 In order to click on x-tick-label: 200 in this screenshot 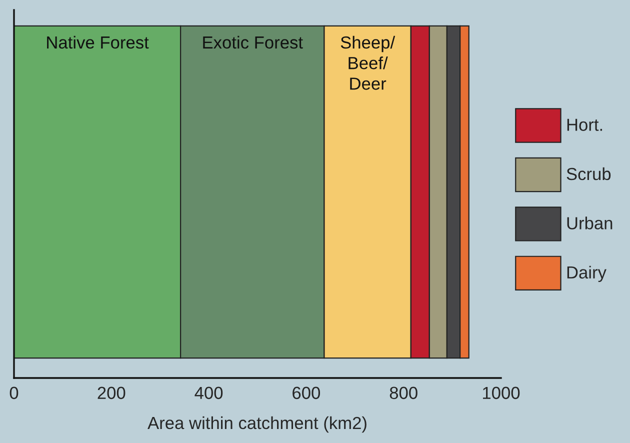, I will do `click(112, 393)`.